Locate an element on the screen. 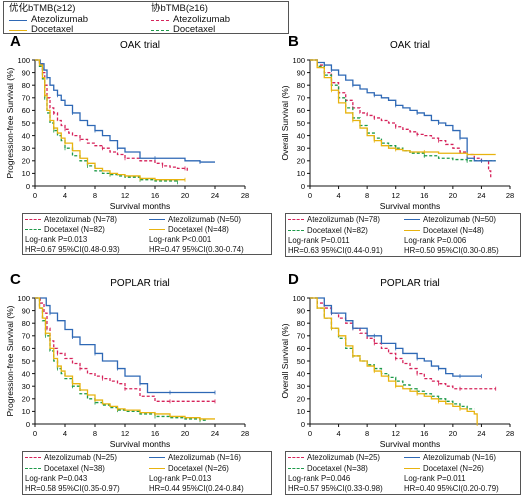 The image size is (528, 501). legend-item-atezo-high: Atezolizumab is located at coordinates (48, 20).